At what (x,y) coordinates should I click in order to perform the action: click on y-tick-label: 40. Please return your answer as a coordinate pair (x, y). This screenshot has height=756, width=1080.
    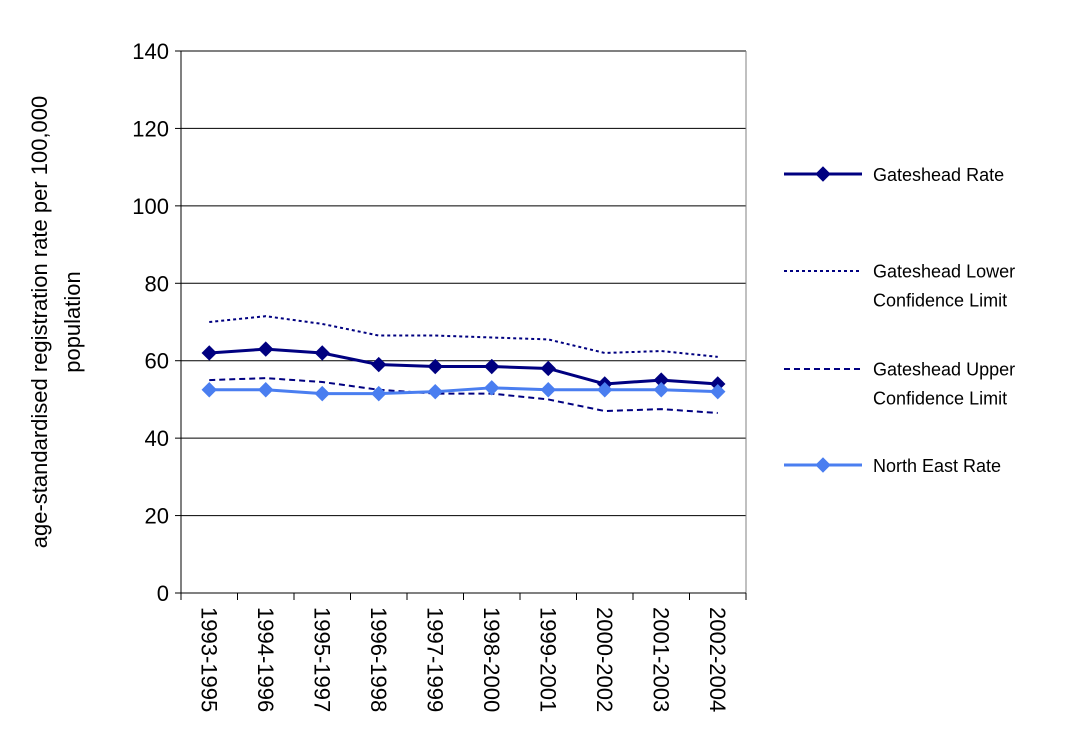
    Looking at the image, I should click on (157, 438).